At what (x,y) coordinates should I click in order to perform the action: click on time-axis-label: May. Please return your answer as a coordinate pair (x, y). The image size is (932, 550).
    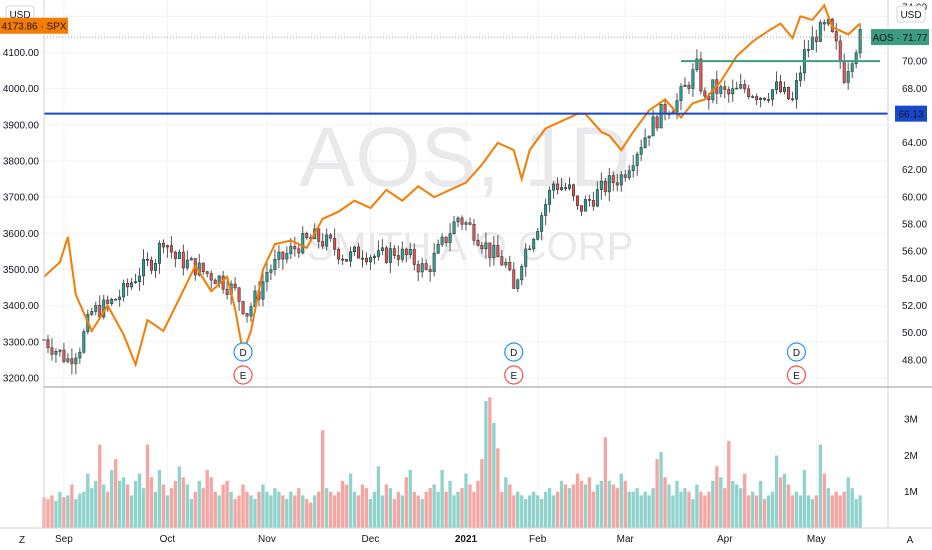
    Looking at the image, I should click on (816, 539).